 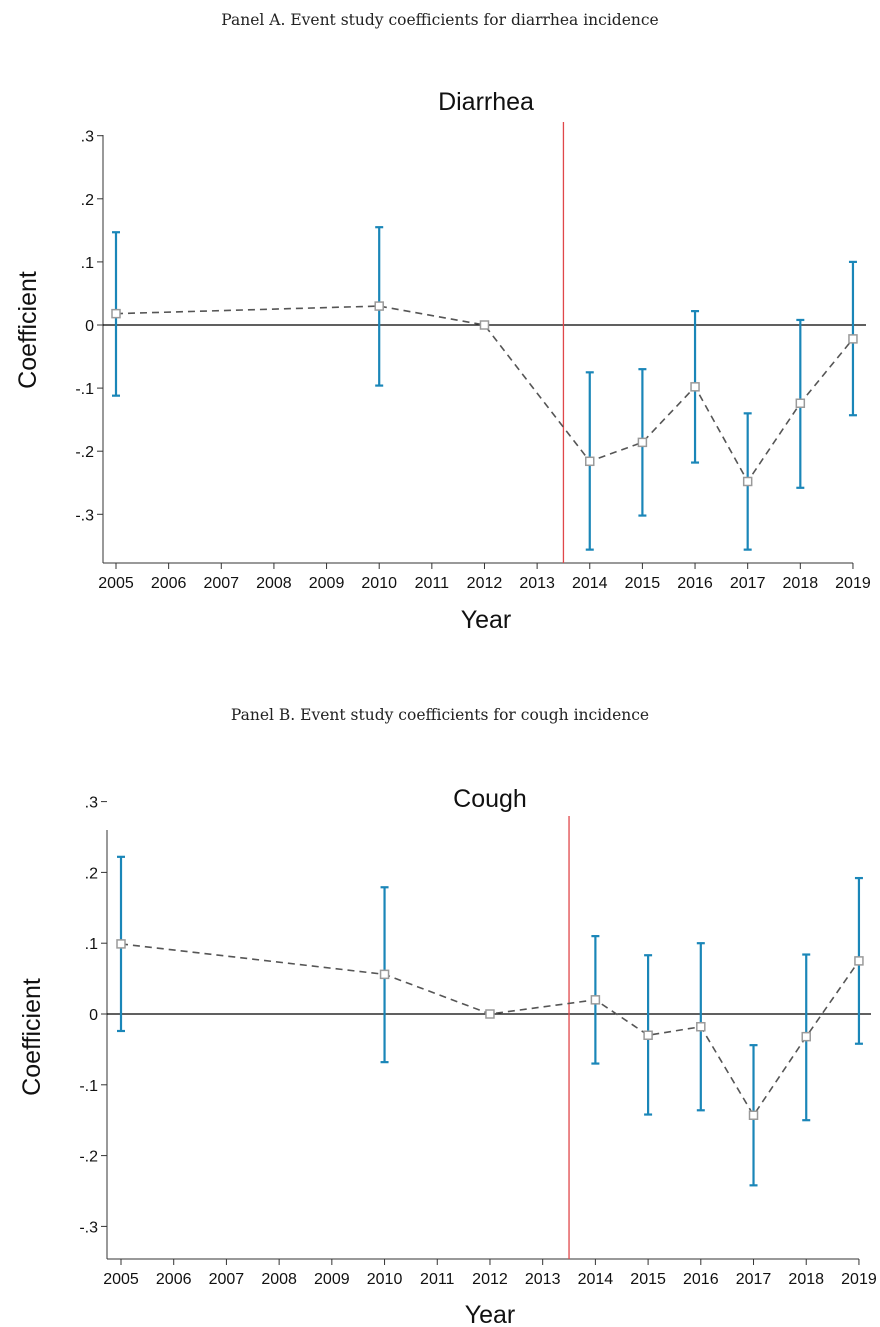 I want to click on diarrhea-y-axis-label: Coefficient, so click(x=28, y=330).